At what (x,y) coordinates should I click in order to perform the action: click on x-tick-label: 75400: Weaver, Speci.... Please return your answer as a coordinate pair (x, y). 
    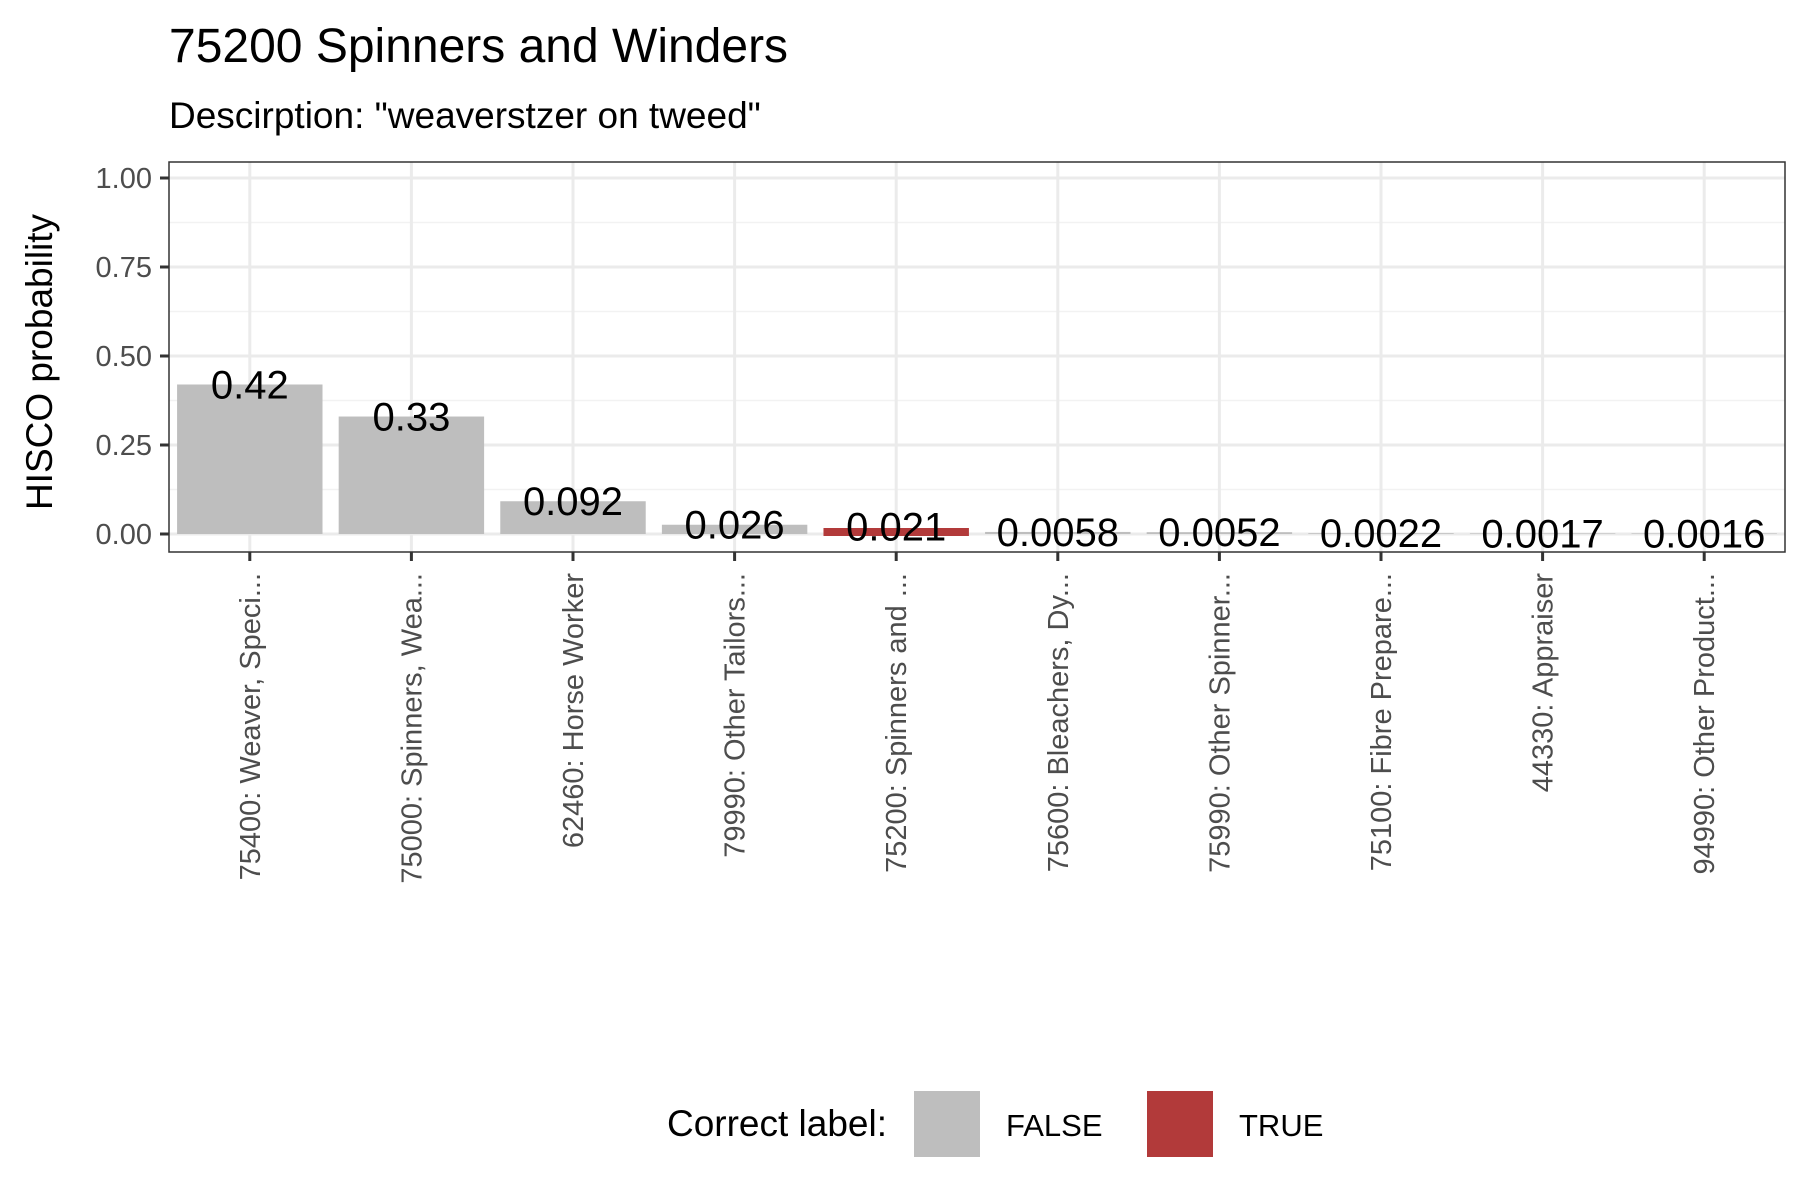
    Looking at the image, I should click on (251, 726).